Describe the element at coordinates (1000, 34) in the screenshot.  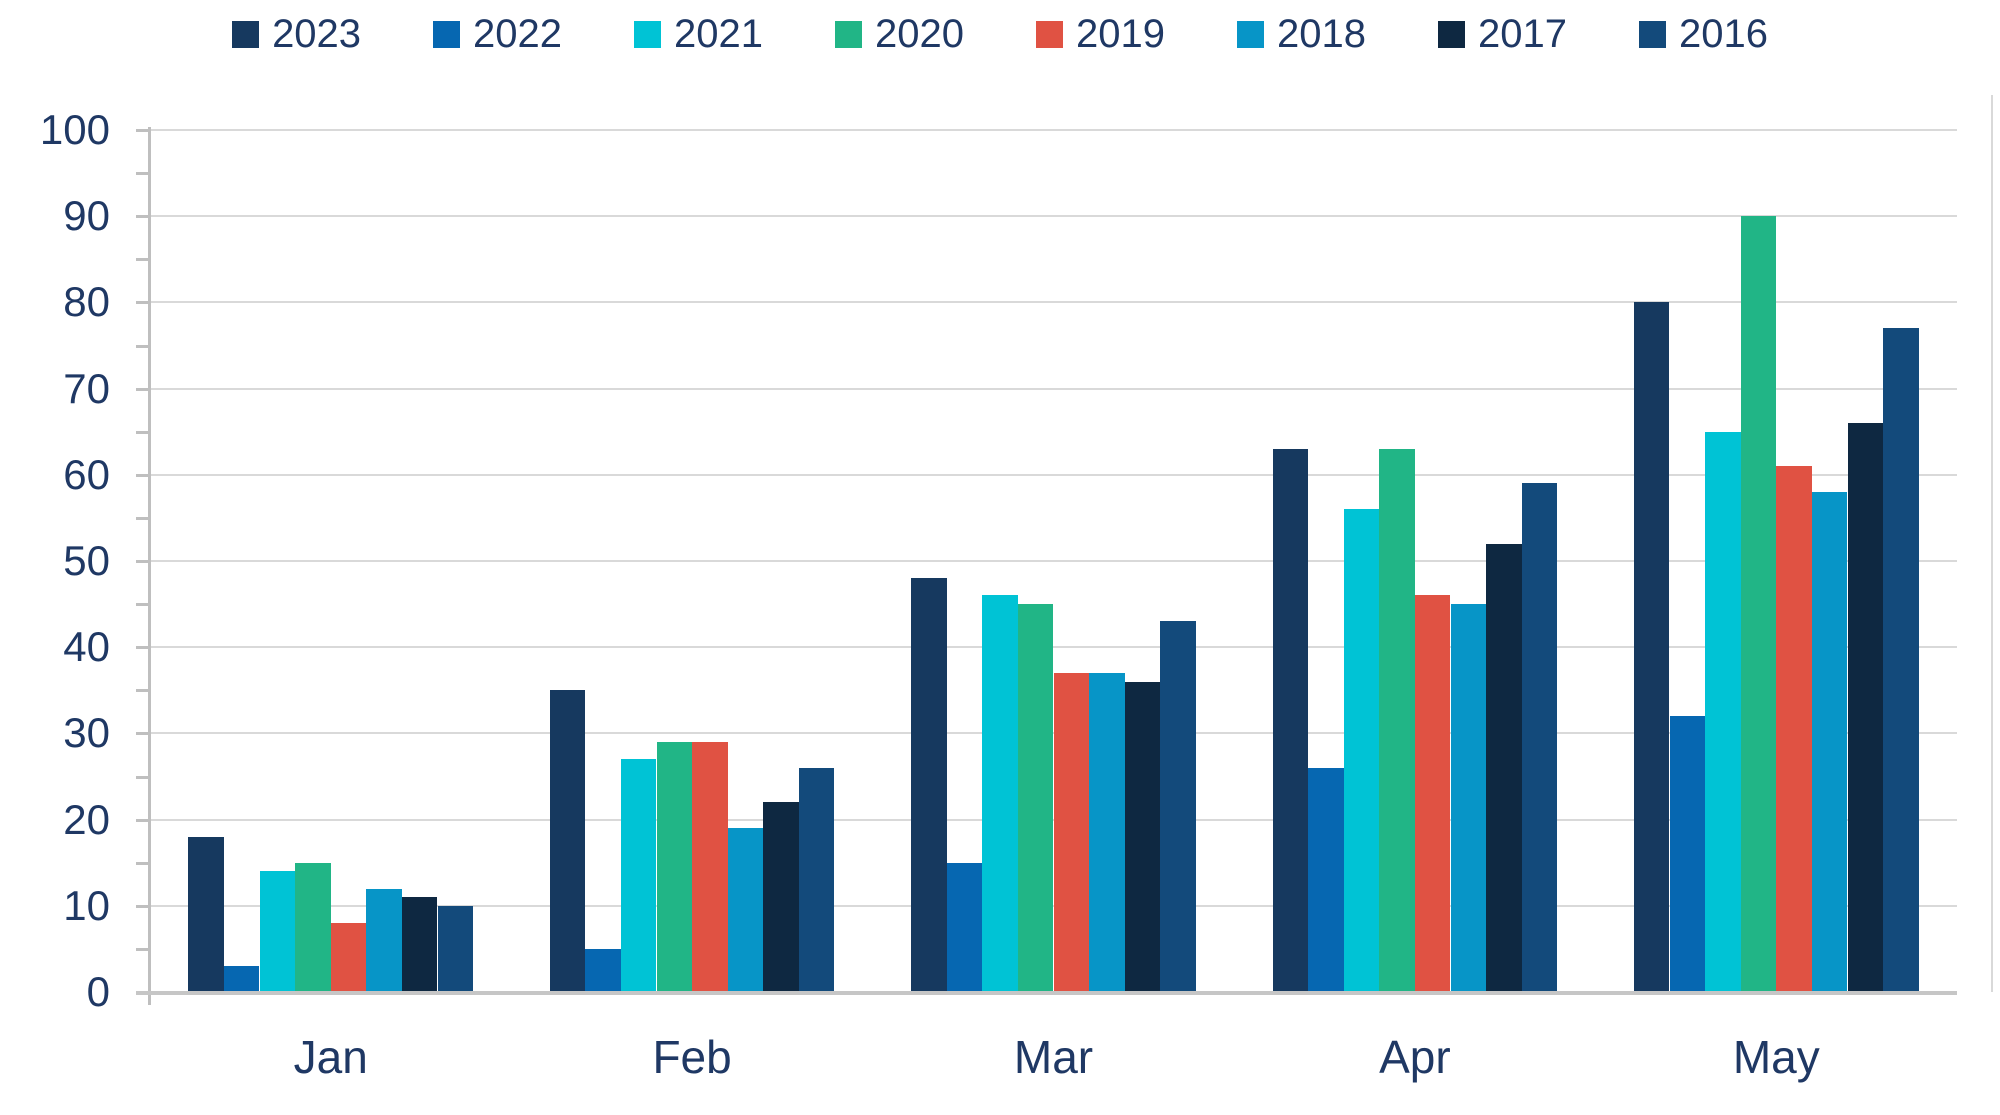
I see `chart-legend: 2023 2022 2021 2020 2019 2018 2017 2016` at that location.